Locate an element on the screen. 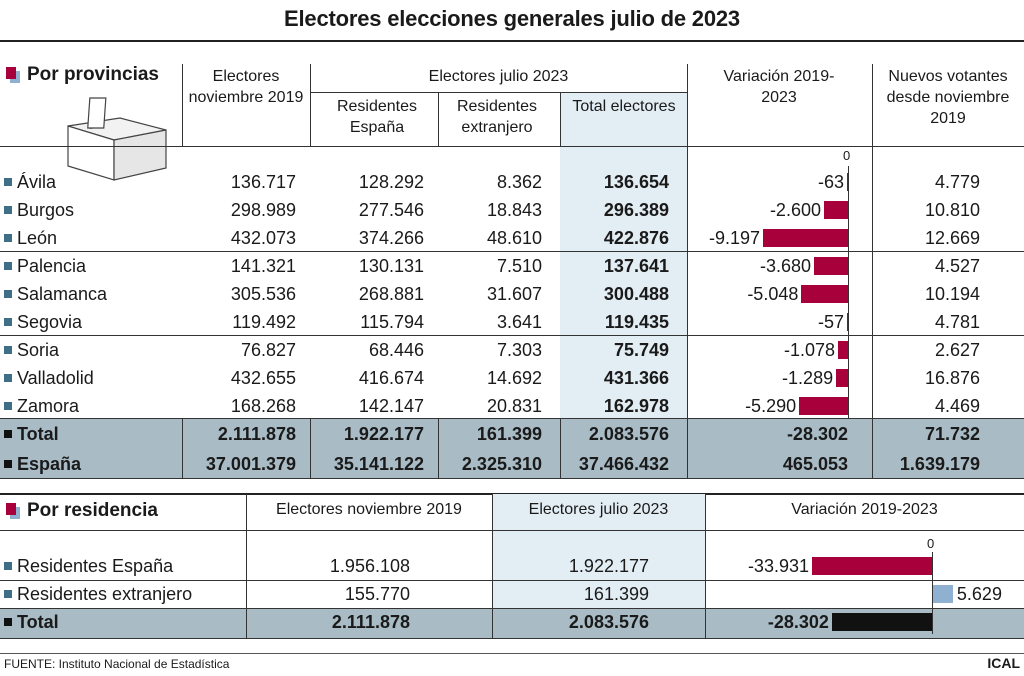 Image resolution: width=1024 pixels, height=676 pixels. province-nuevos: 4.469 is located at coordinates (957, 406).